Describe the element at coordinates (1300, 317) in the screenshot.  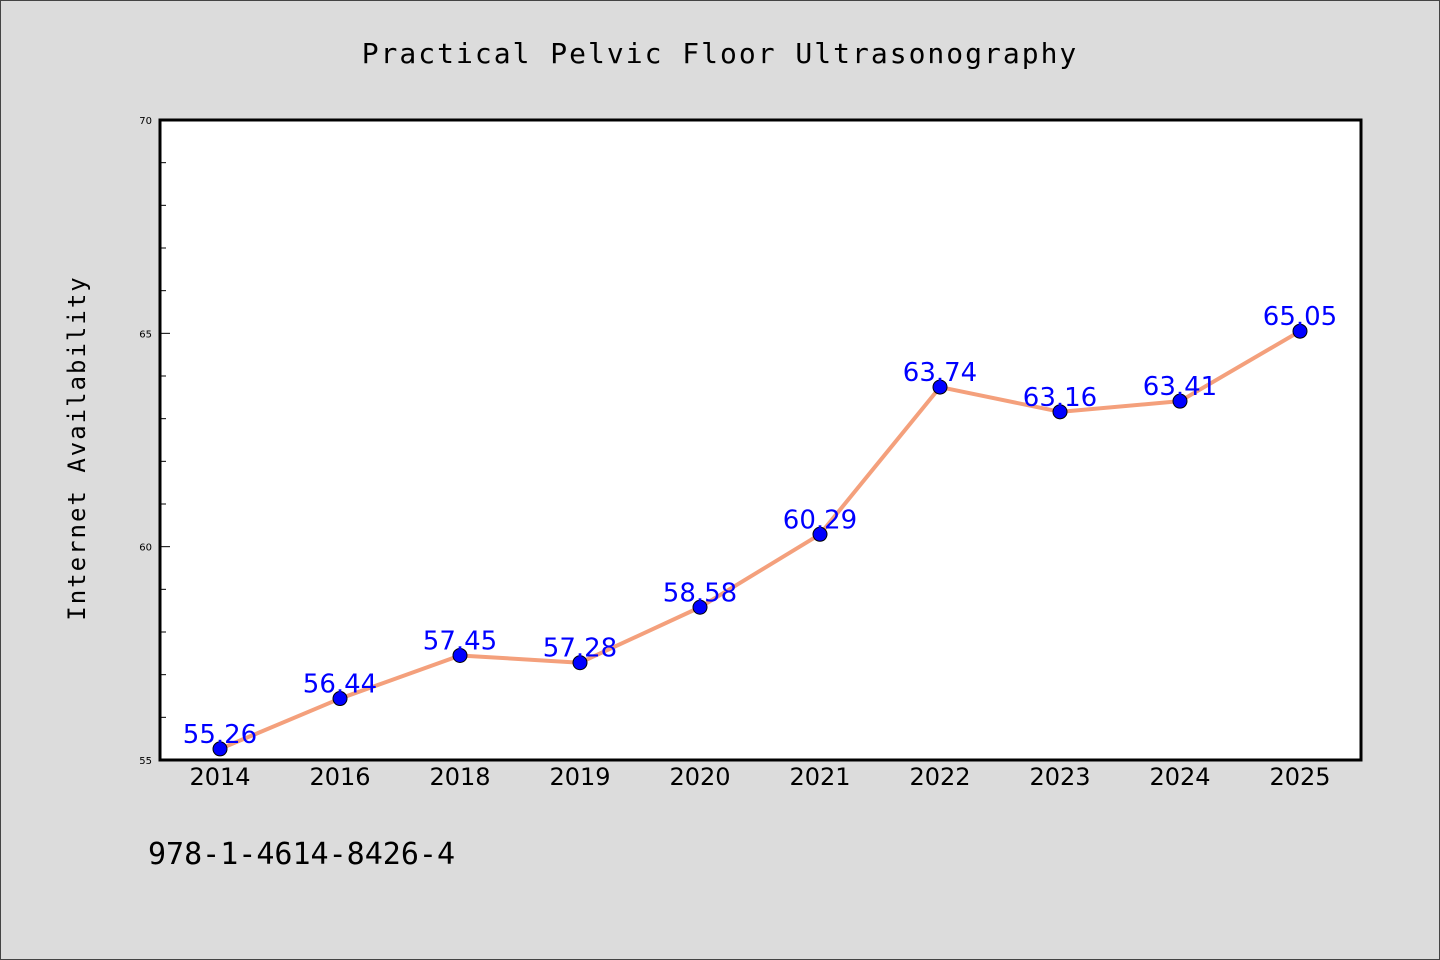
I see `data-label: 65.05` at that location.